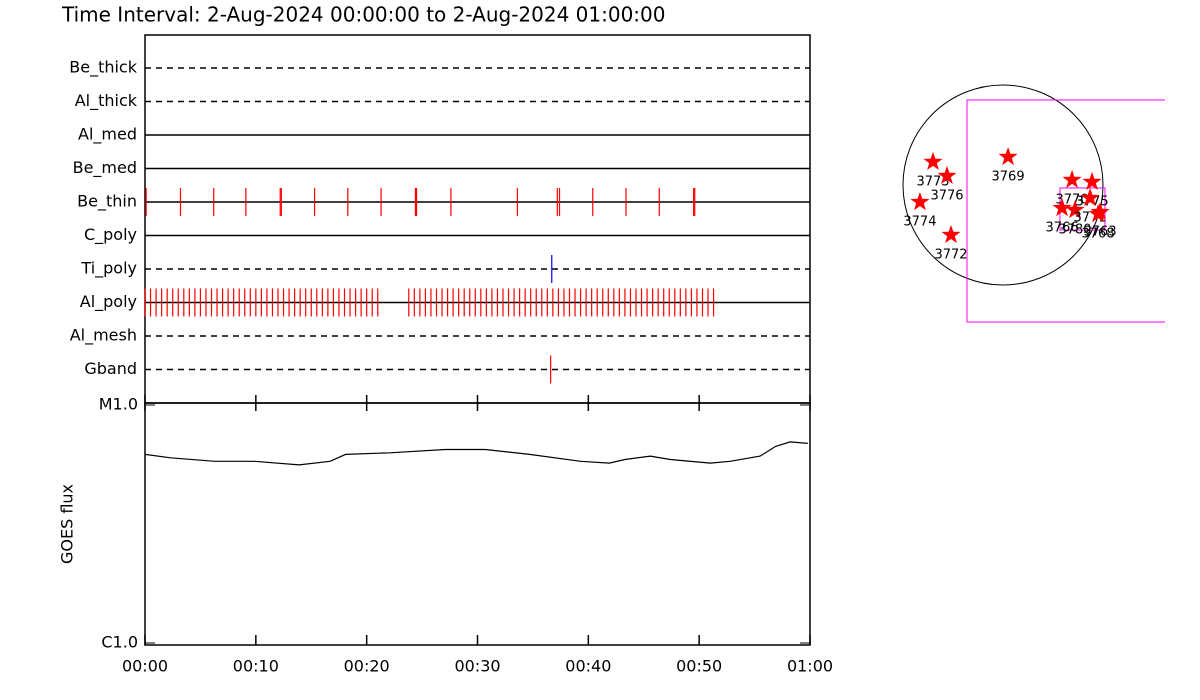  I want to click on x-tick-label: 00:50, so click(699, 666).